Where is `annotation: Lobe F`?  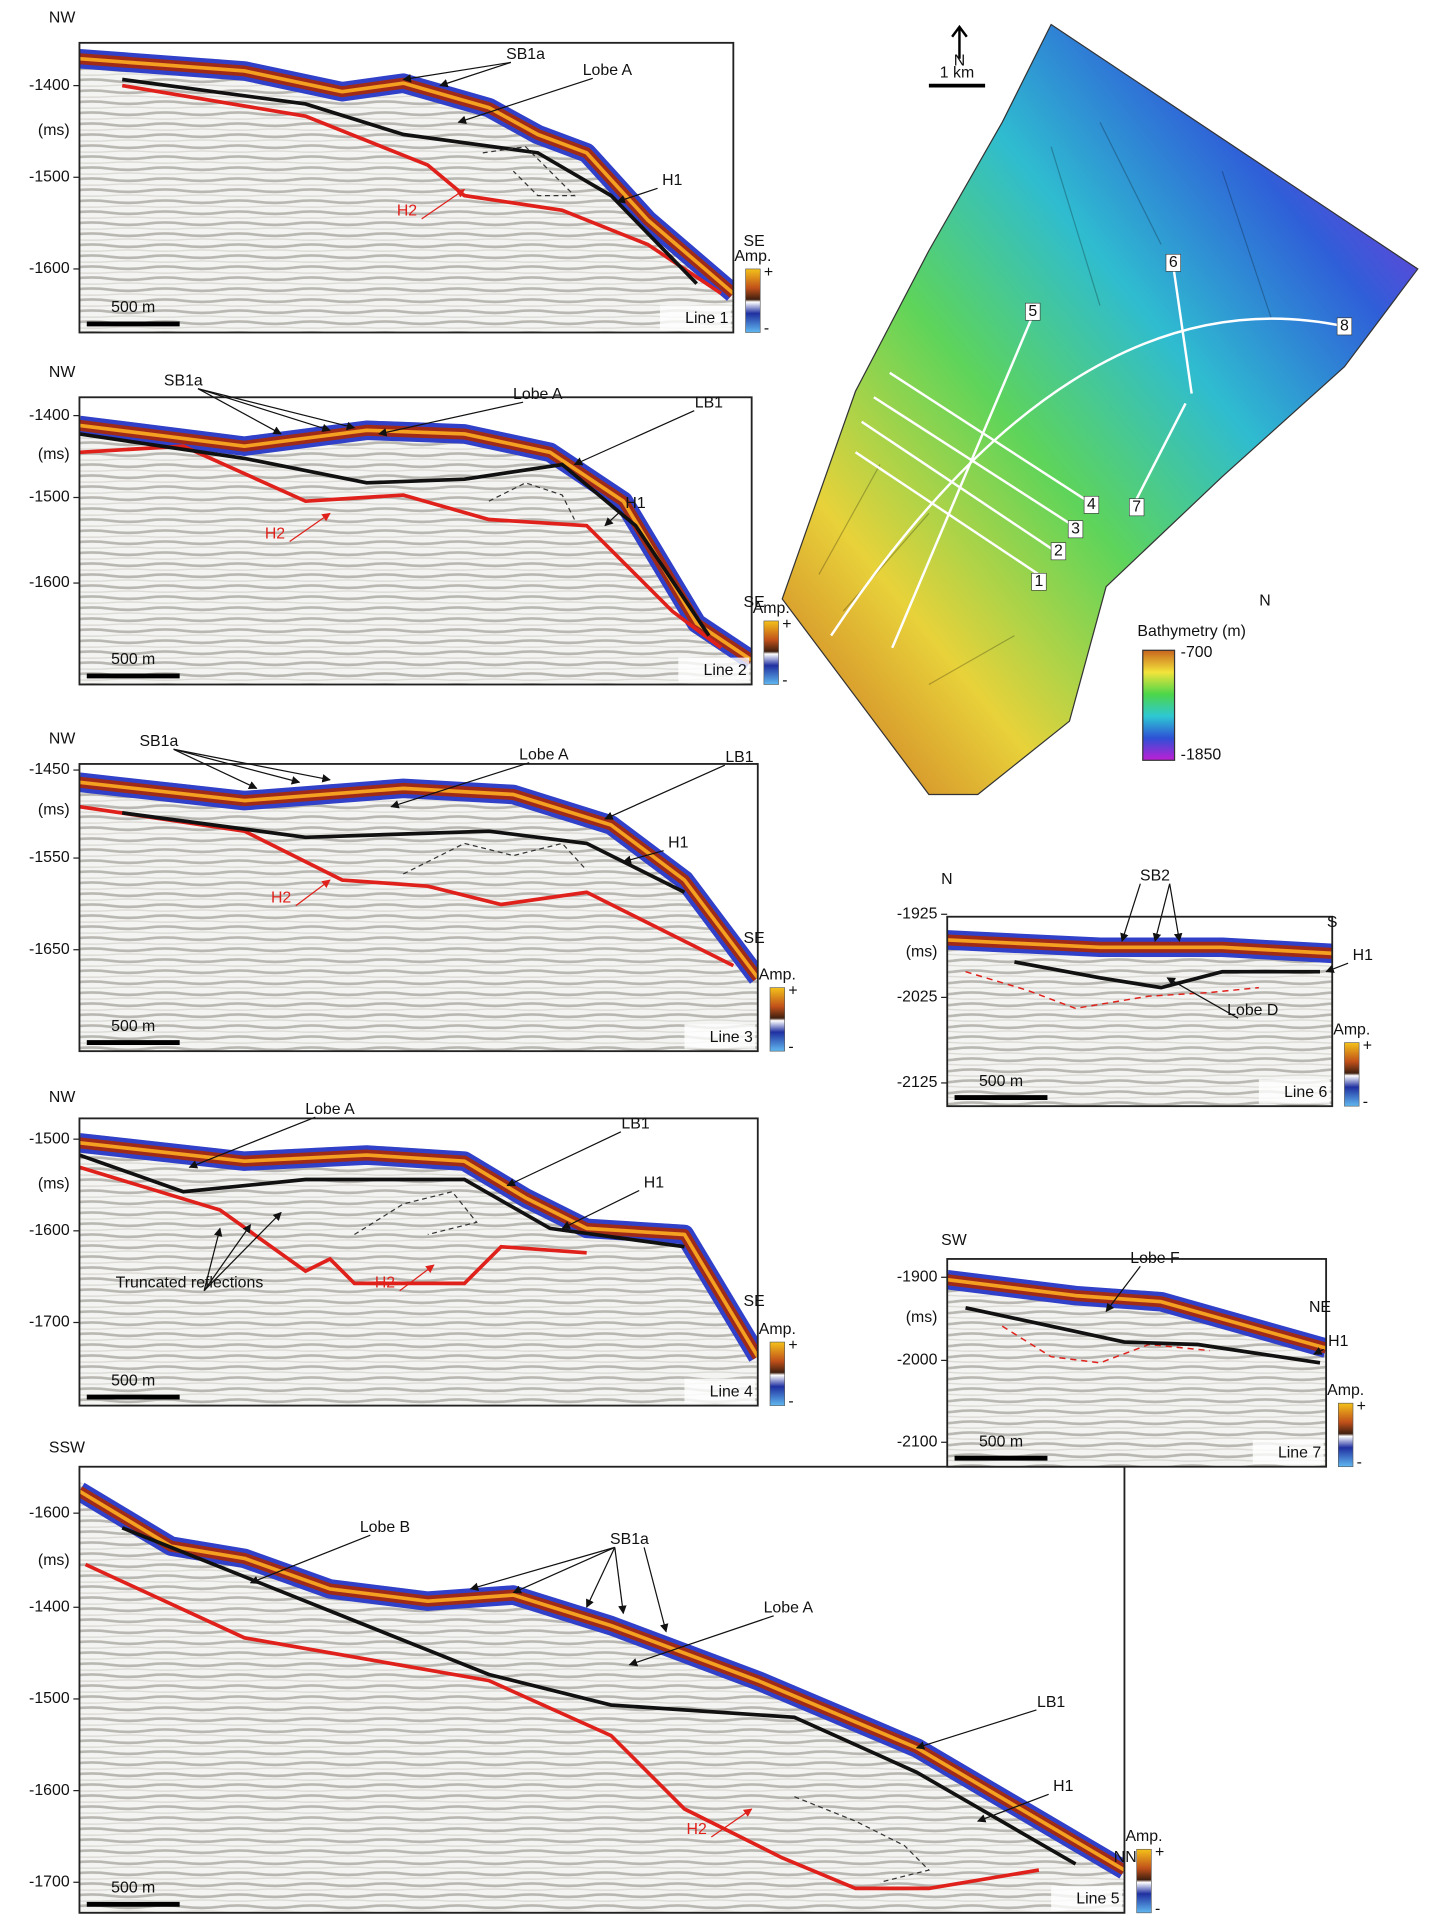 annotation: Lobe F is located at coordinates (1155, 1258).